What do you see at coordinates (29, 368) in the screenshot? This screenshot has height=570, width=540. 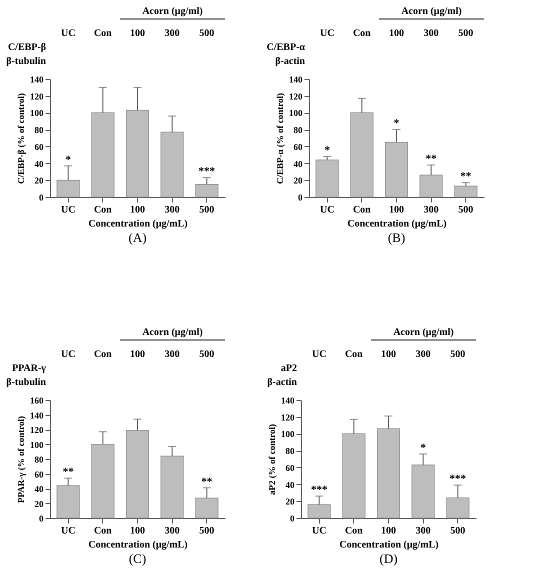 I see `text: PPAR-γ` at bounding box center [29, 368].